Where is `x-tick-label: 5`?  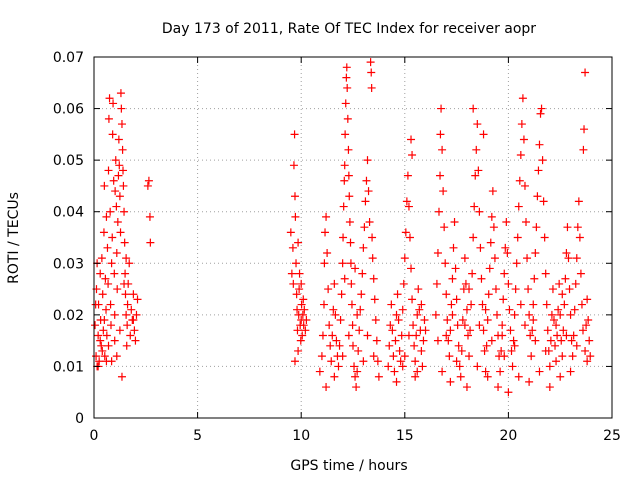 x-tick-label: 5 is located at coordinates (197, 436).